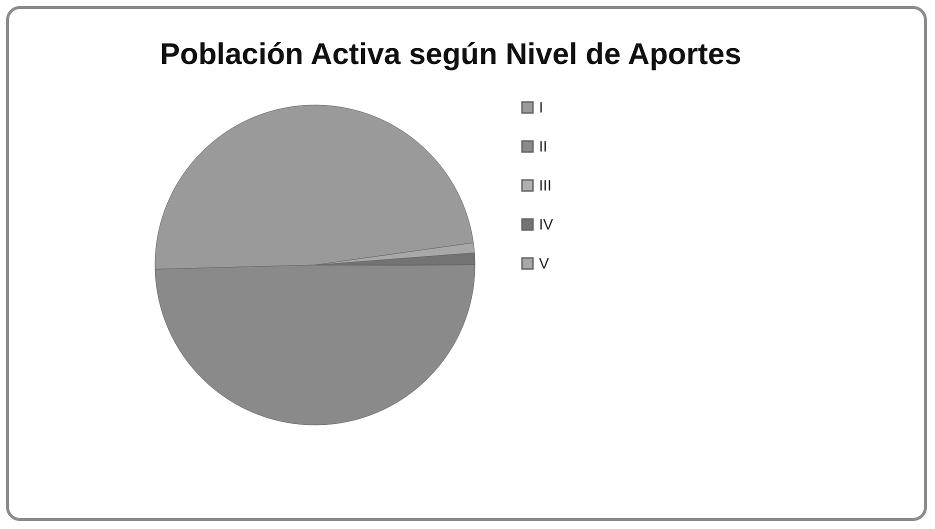 This screenshot has height=529, width=935. What do you see at coordinates (451, 54) in the screenshot?
I see `chart-title: Población Activa según Nivel de Aportes` at bounding box center [451, 54].